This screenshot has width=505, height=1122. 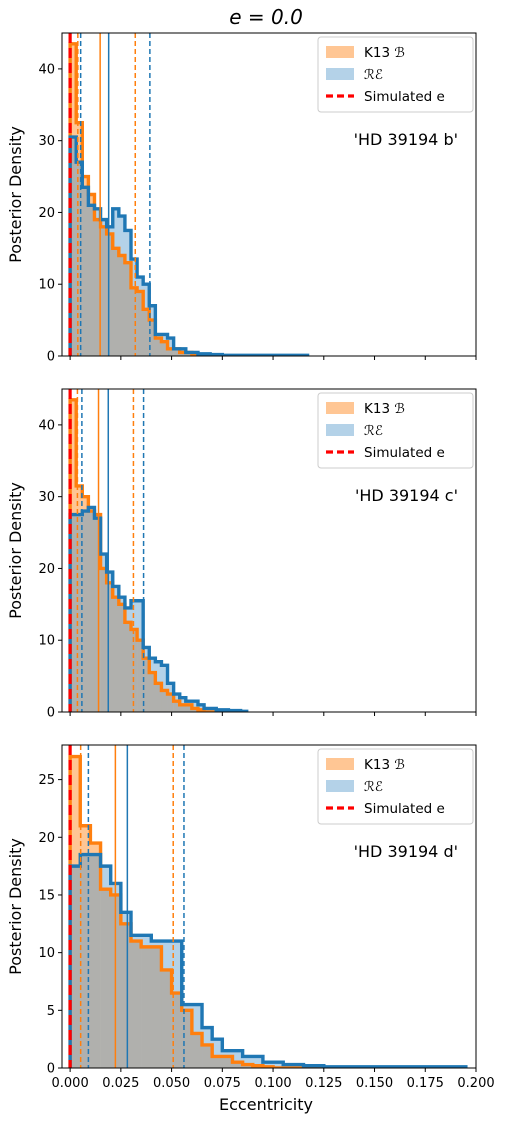 I want to click on x-tick-label: 0.100, so click(x=272, y=1083).